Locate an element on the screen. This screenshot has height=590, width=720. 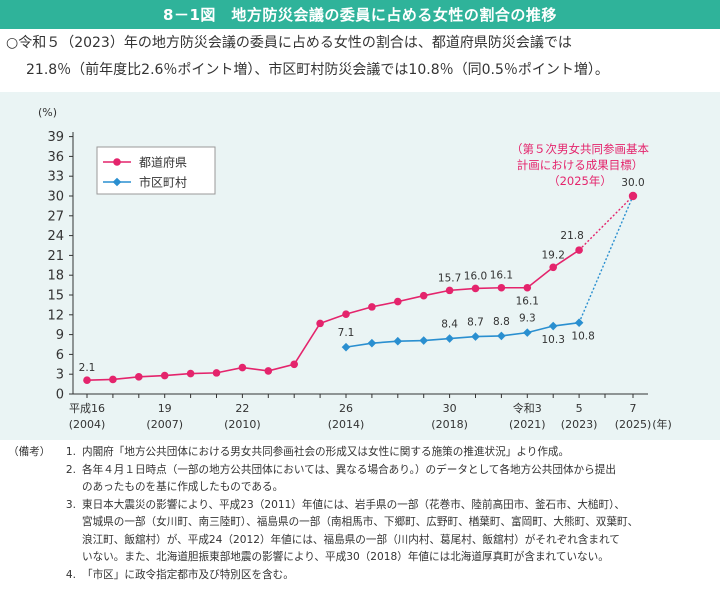
y-tick-label: 3 is located at coordinates (60, 375).